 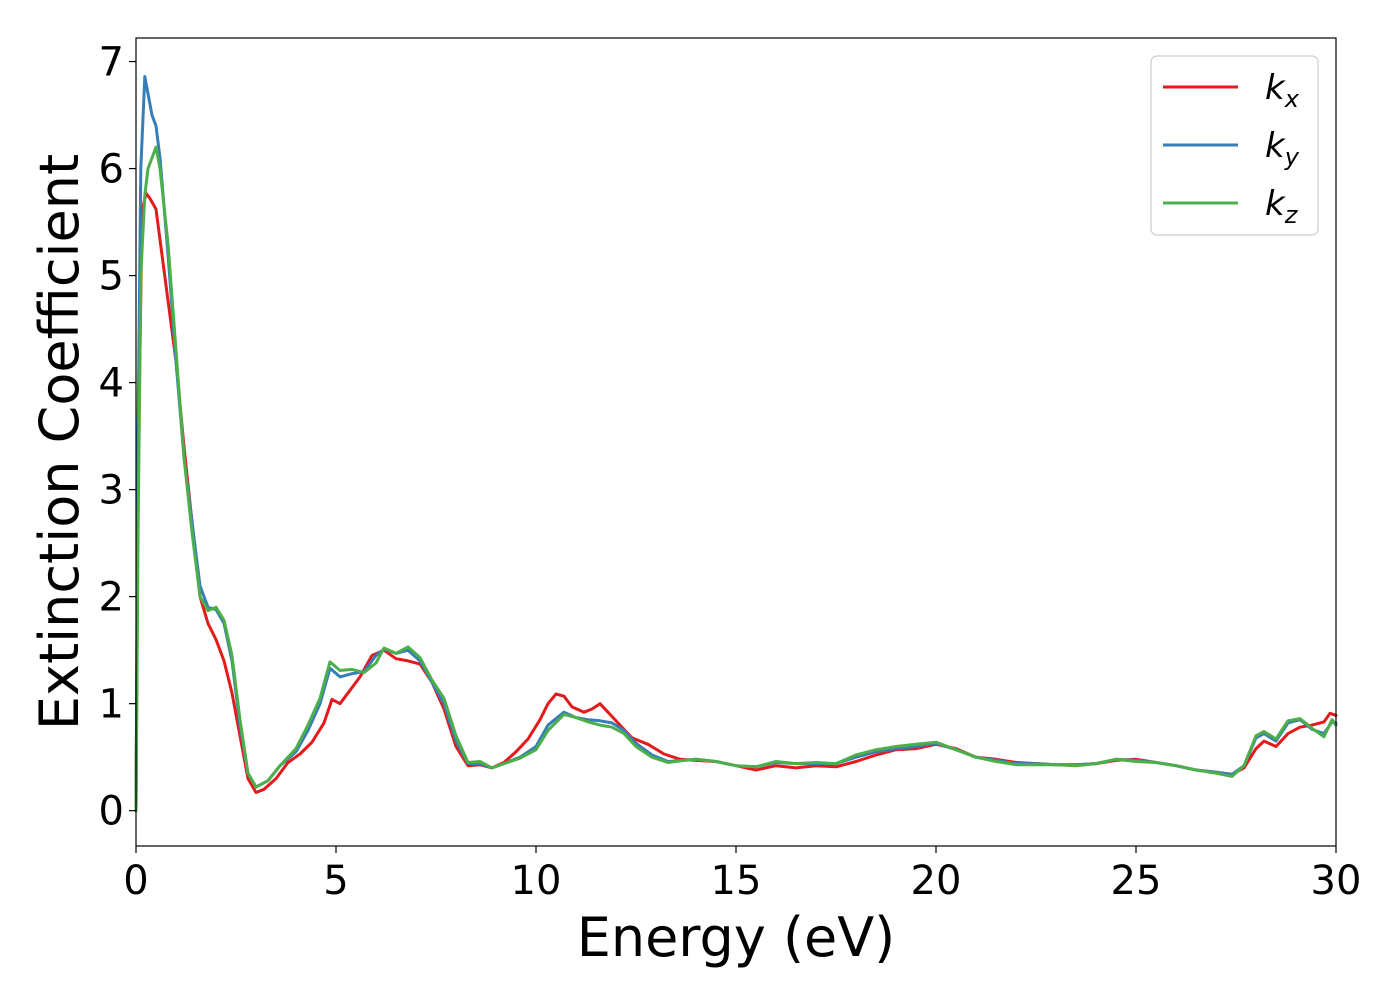 I want to click on y-tick-label: 5, so click(x=111, y=277).